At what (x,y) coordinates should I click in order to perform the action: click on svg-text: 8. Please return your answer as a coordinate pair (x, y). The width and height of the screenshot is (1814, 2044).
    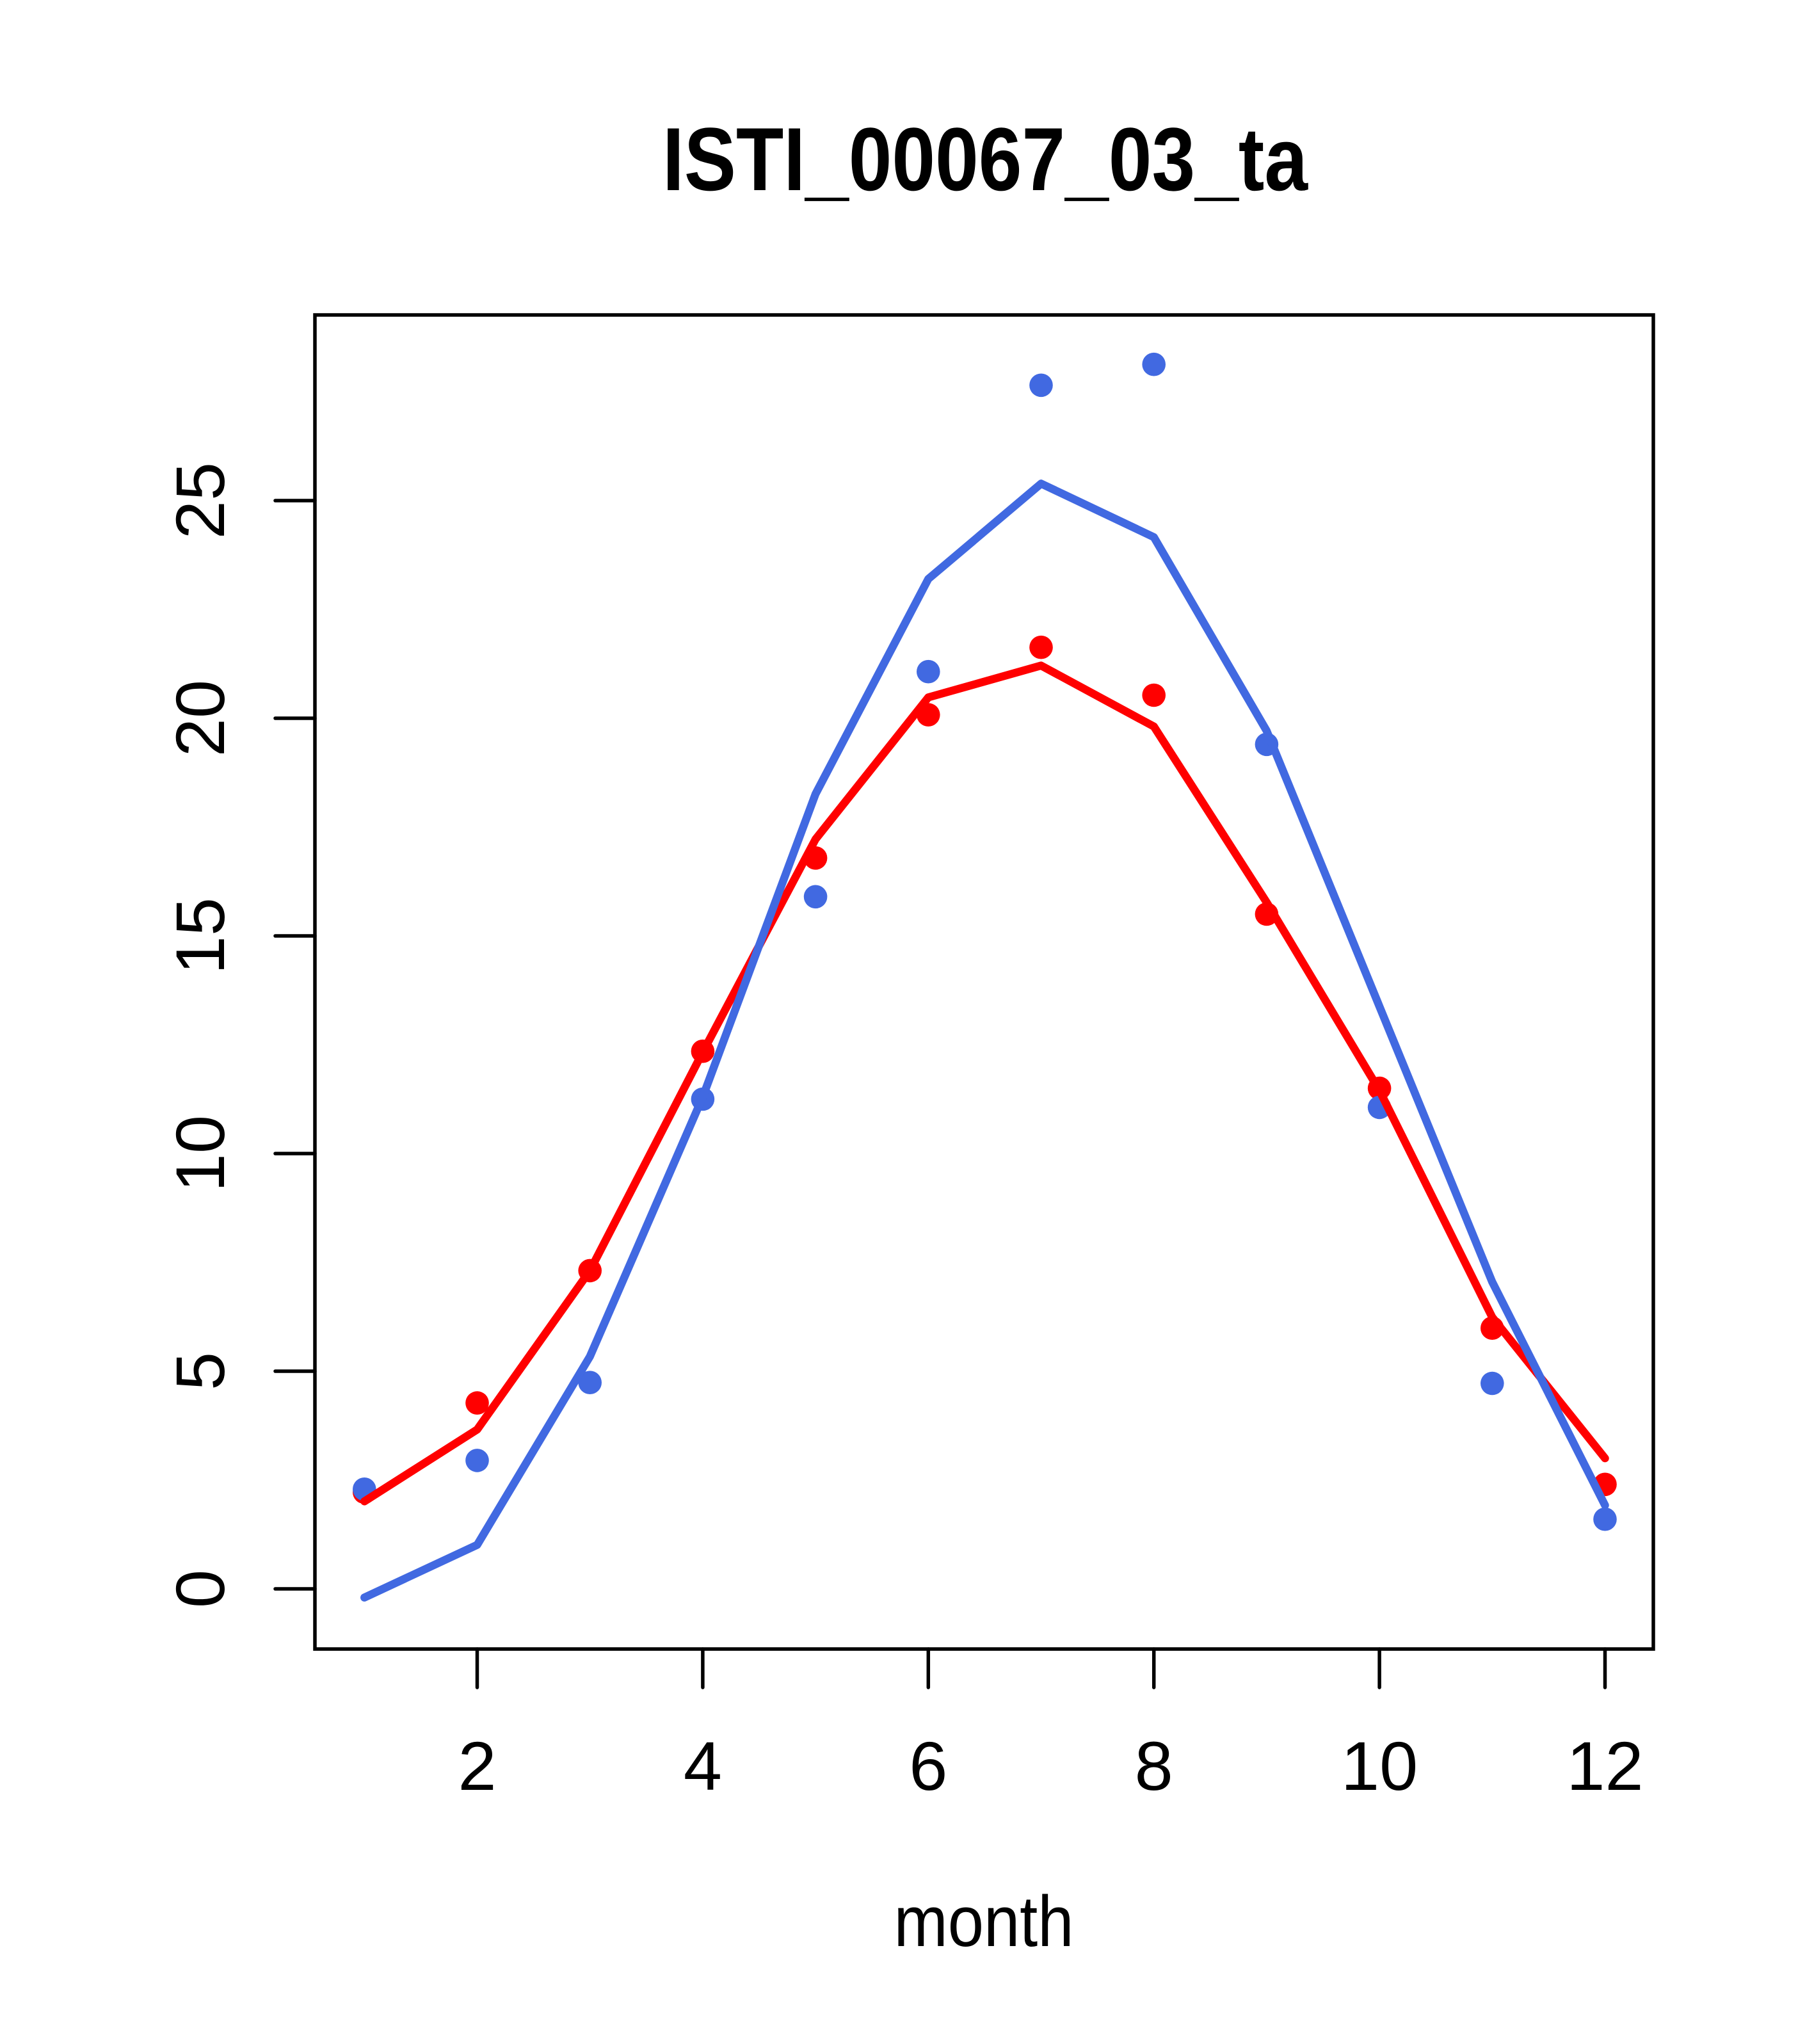
    Looking at the image, I should click on (1154, 1766).